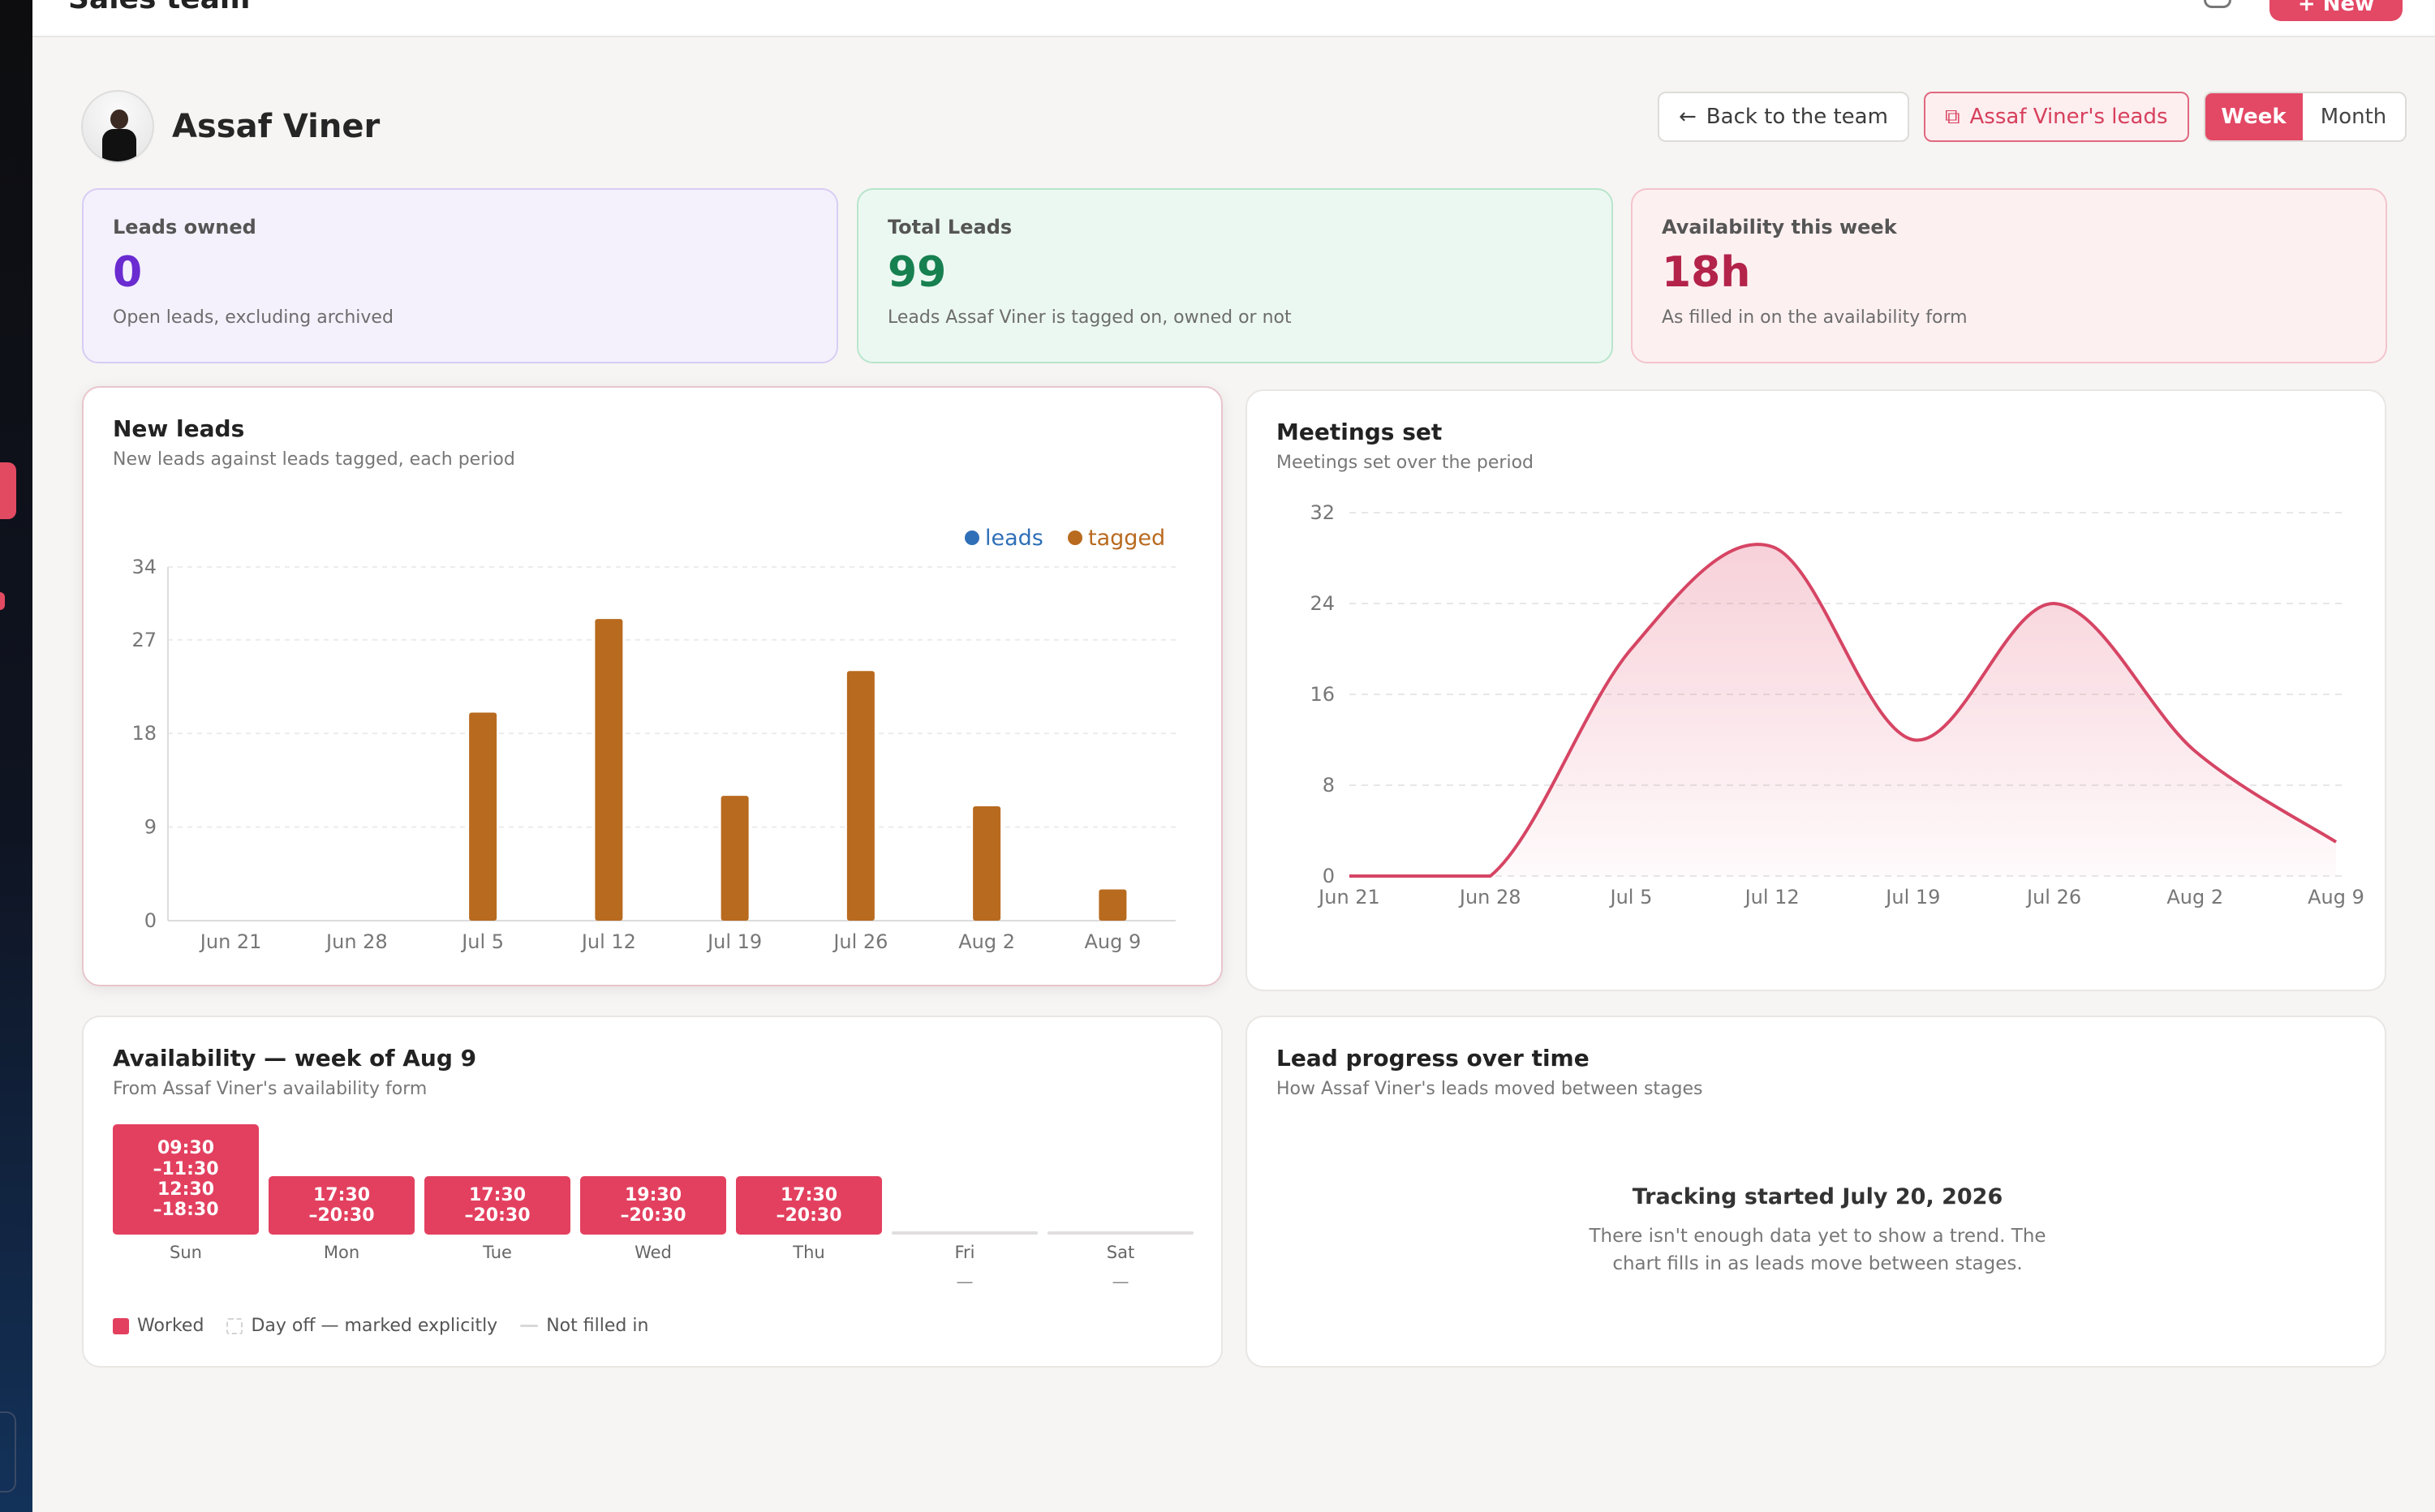 The width and height of the screenshot is (2435, 1512). Describe the element at coordinates (117, 126) in the screenshot. I see `avatar` at that location.